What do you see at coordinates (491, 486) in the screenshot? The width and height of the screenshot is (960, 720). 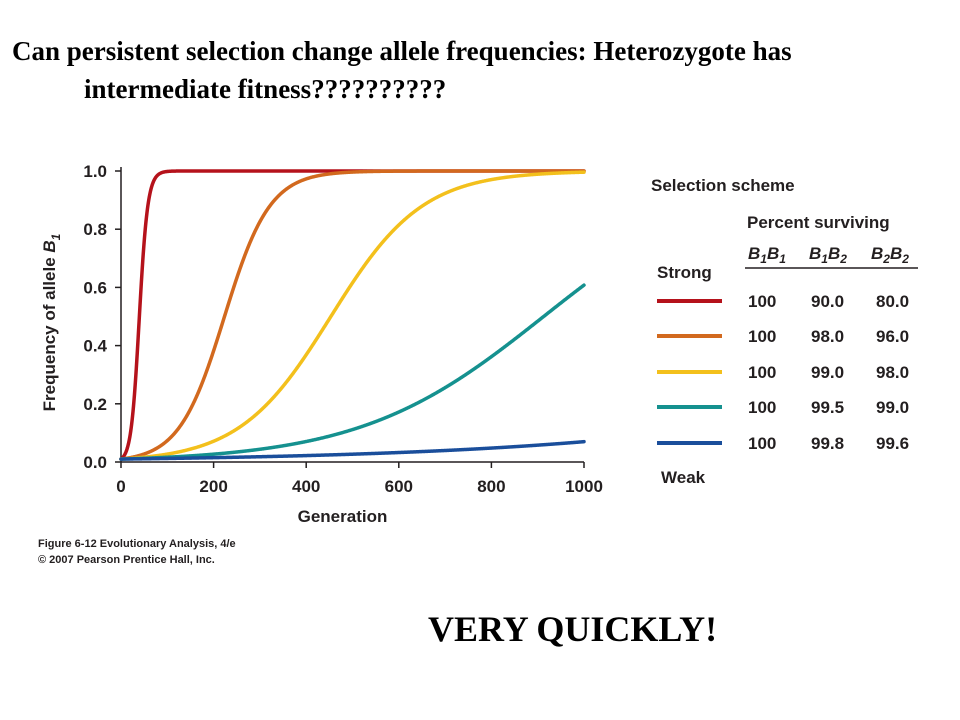 I see `x-tick-label: 800` at bounding box center [491, 486].